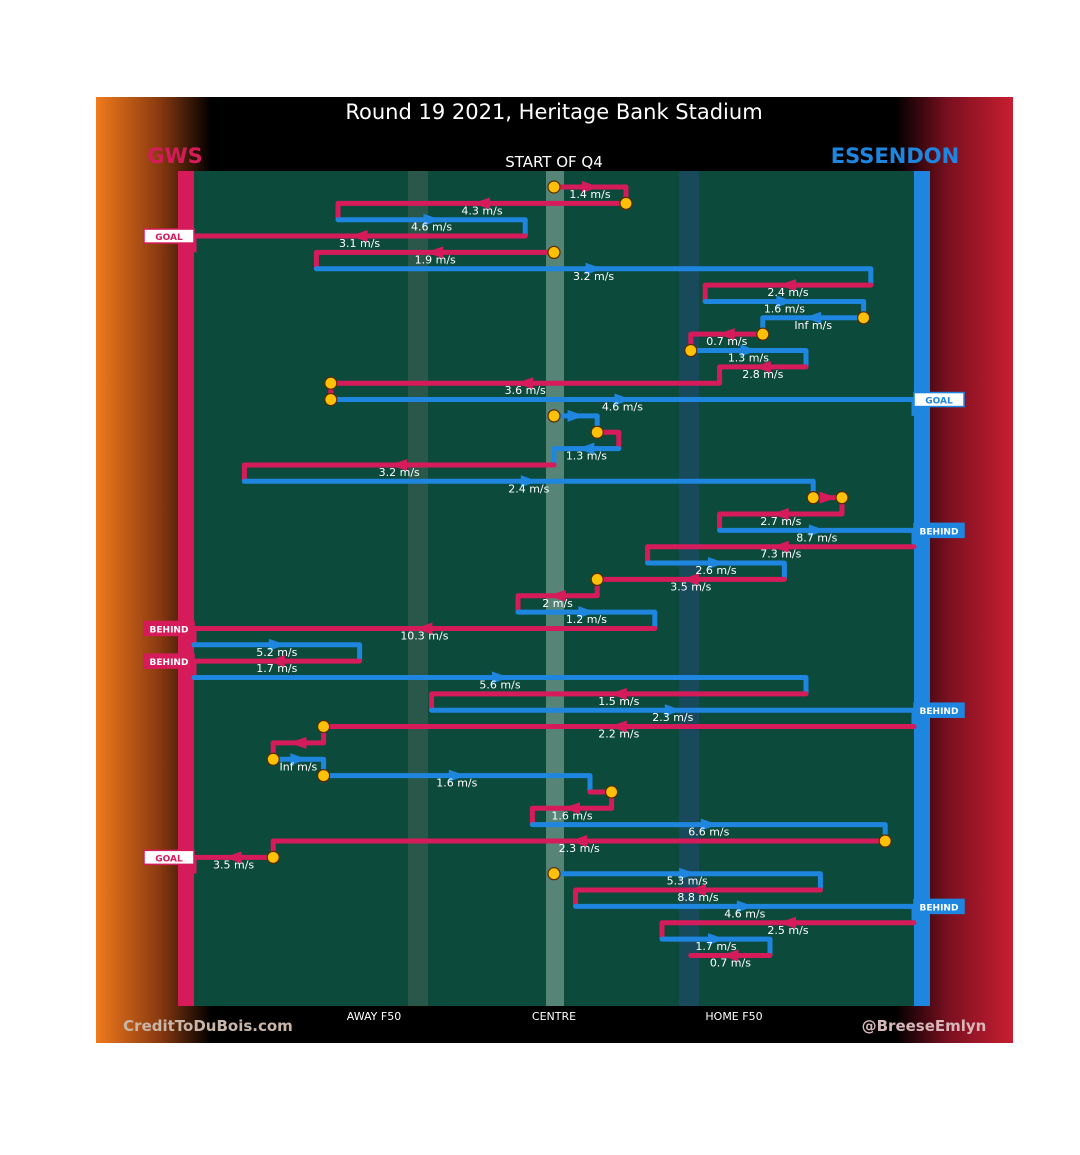 The image size is (1080, 1155). I want to click on outcome-label: GOAL, so click(939, 402).